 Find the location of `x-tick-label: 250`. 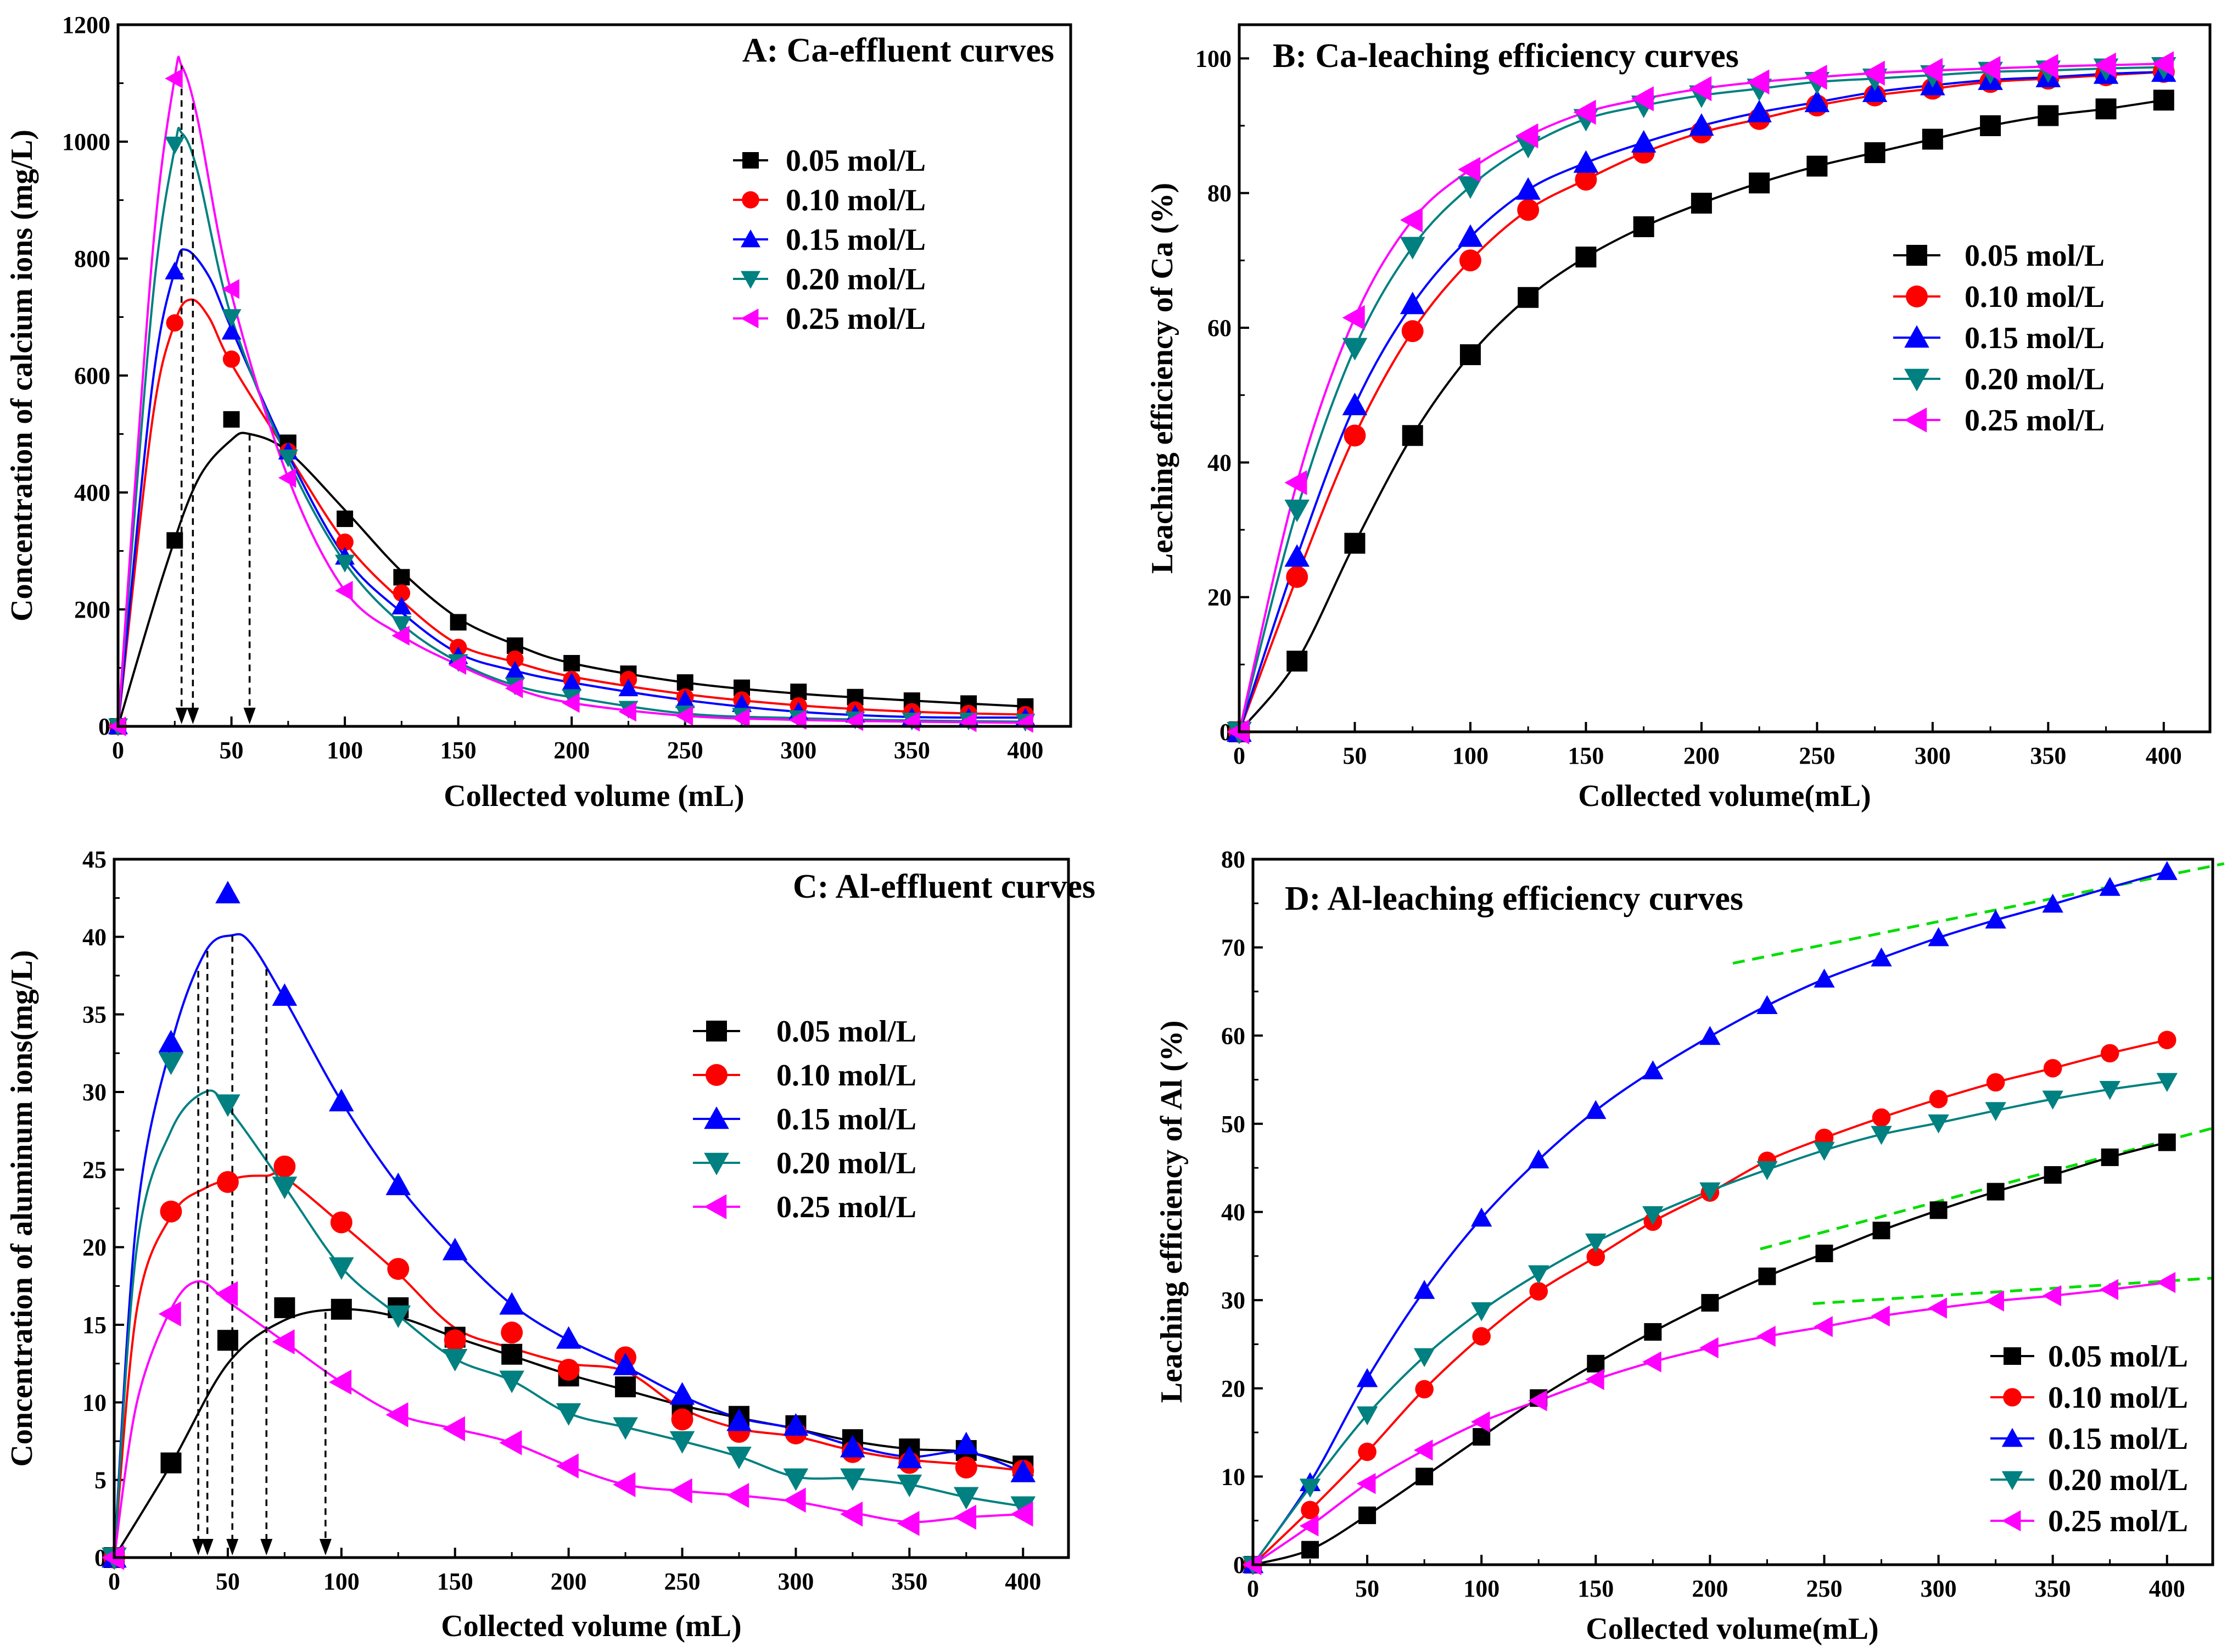

x-tick-label: 250 is located at coordinates (682, 1582).